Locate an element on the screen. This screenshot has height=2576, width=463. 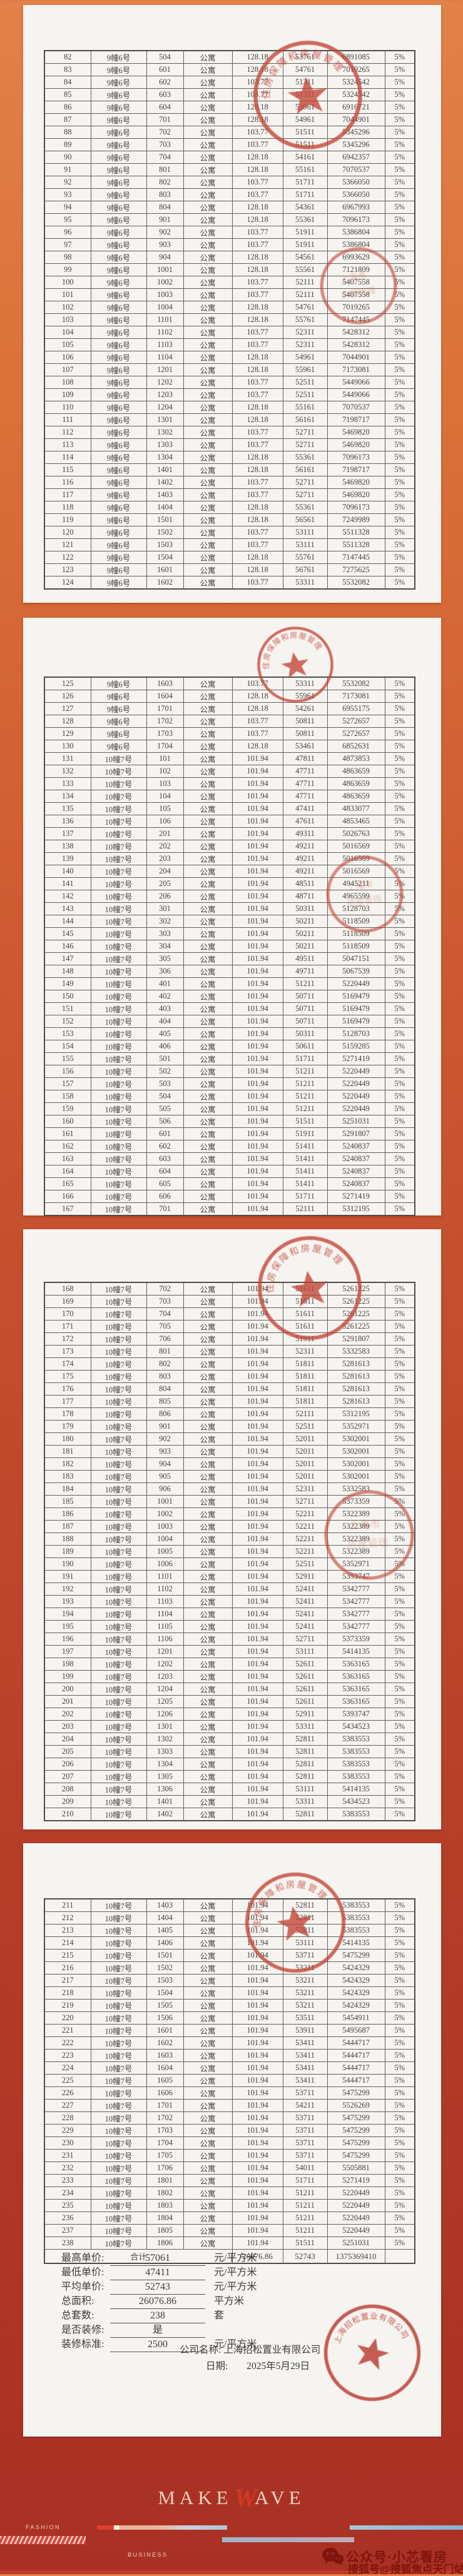
cell-serial: 147 is located at coordinates (68, 958).